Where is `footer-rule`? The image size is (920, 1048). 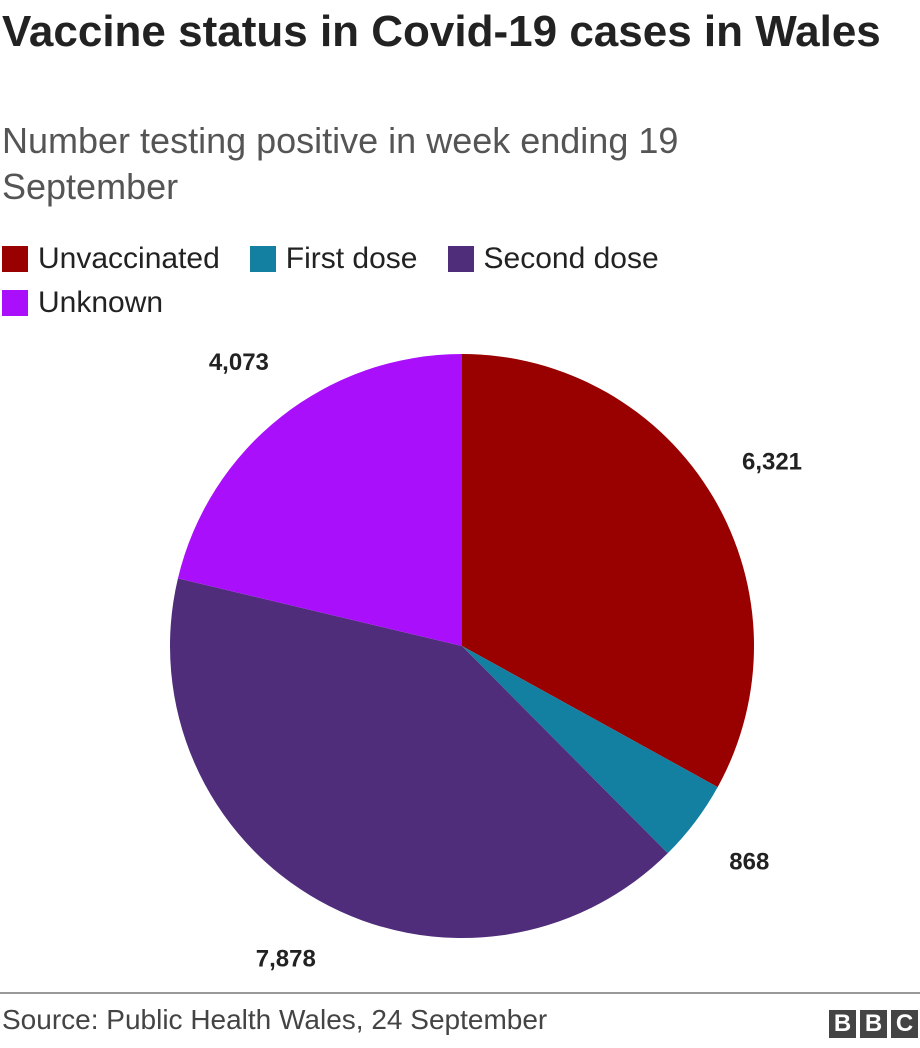
footer-rule is located at coordinates (460, 993).